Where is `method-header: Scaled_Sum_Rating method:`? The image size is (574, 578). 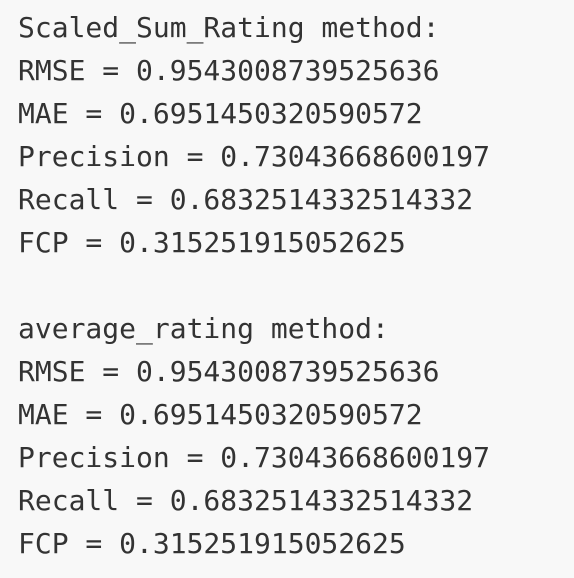
method-header: Scaled_Sum_Rating method: is located at coordinates (229, 27).